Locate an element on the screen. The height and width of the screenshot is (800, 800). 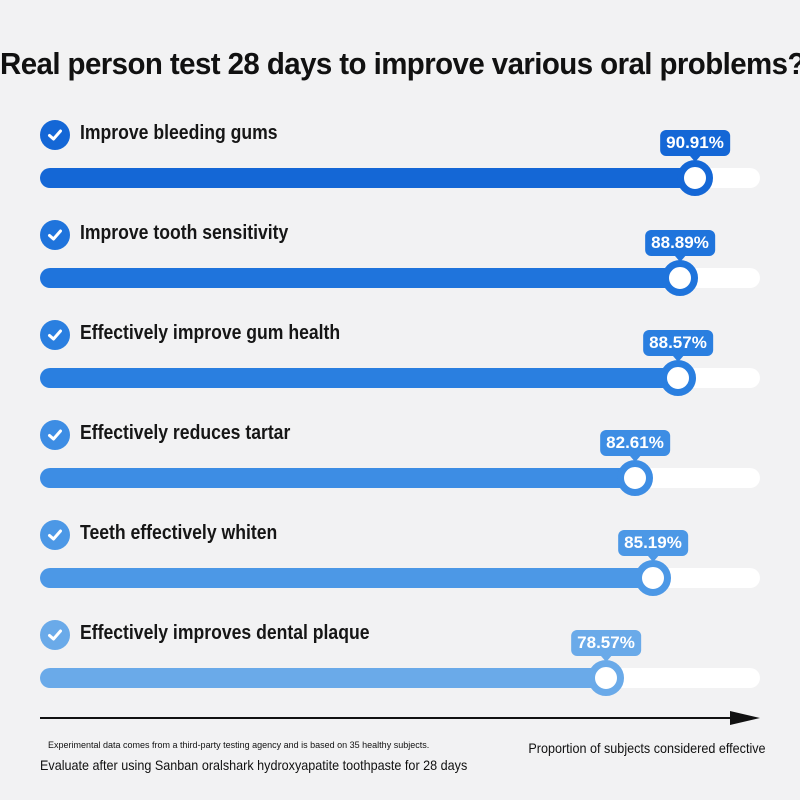
bar-track: 82.61% is located at coordinates (400, 463).